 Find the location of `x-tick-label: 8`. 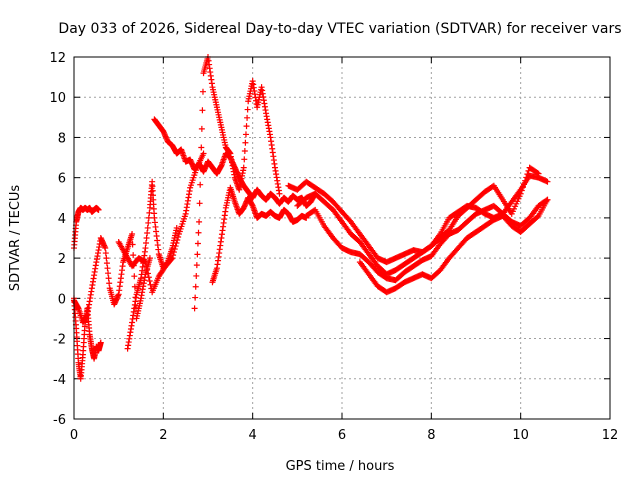

x-tick-label: 8 is located at coordinates (431, 435).